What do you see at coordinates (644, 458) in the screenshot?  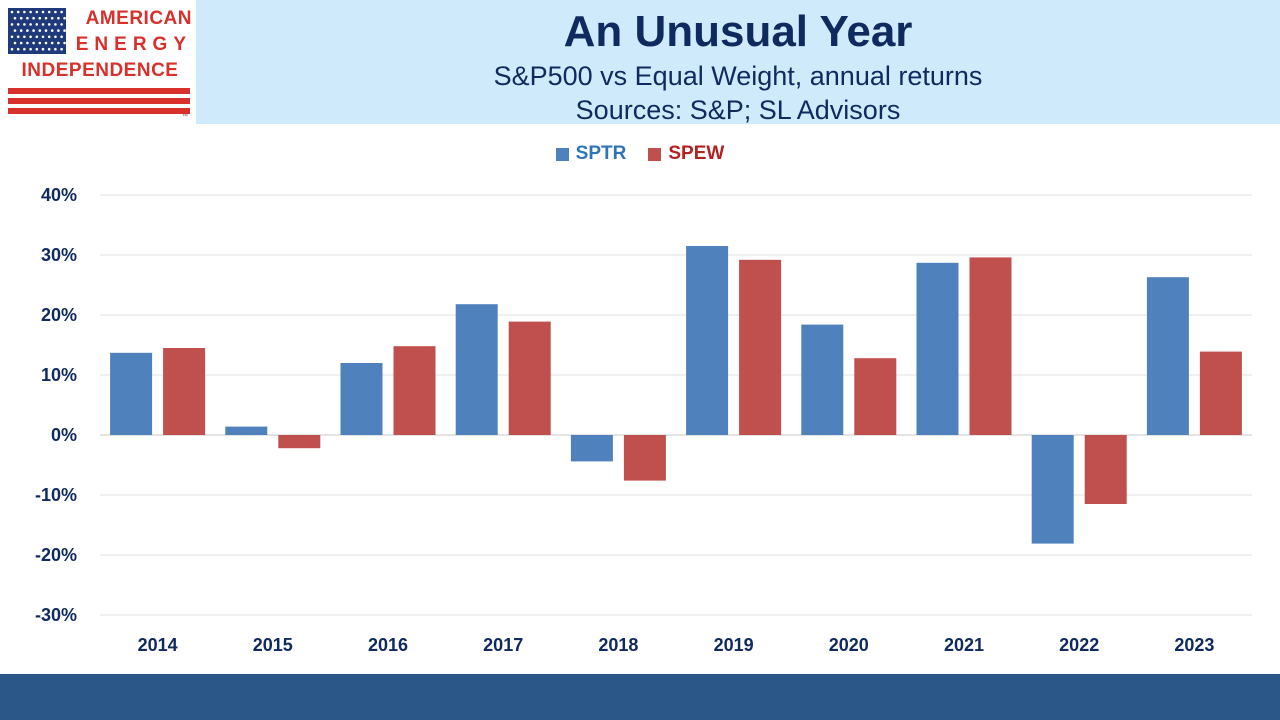 I see `bar-spew-2018` at bounding box center [644, 458].